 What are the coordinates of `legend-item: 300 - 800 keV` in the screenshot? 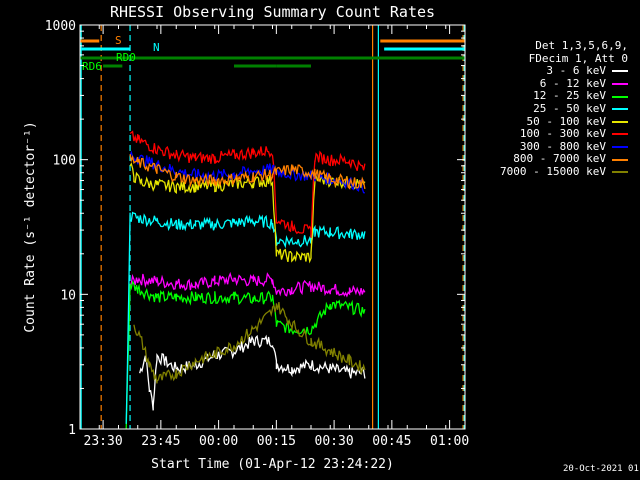 It's located at (553, 146).